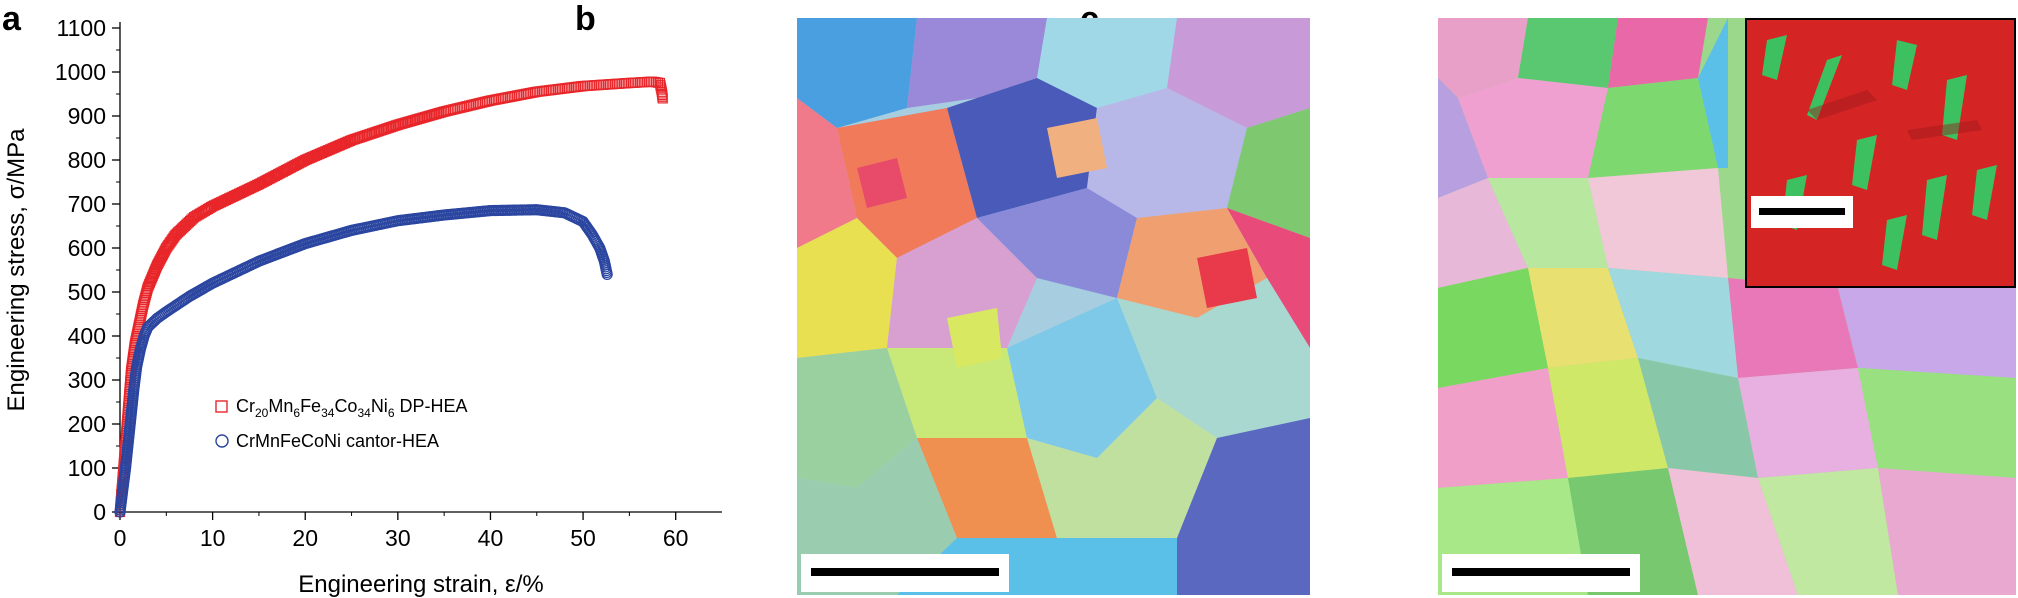 This screenshot has height=598, width=2018. What do you see at coordinates (99, 512) in the screenshot?
I see `y-tick-label: 0` at bounding box center [99, 512].